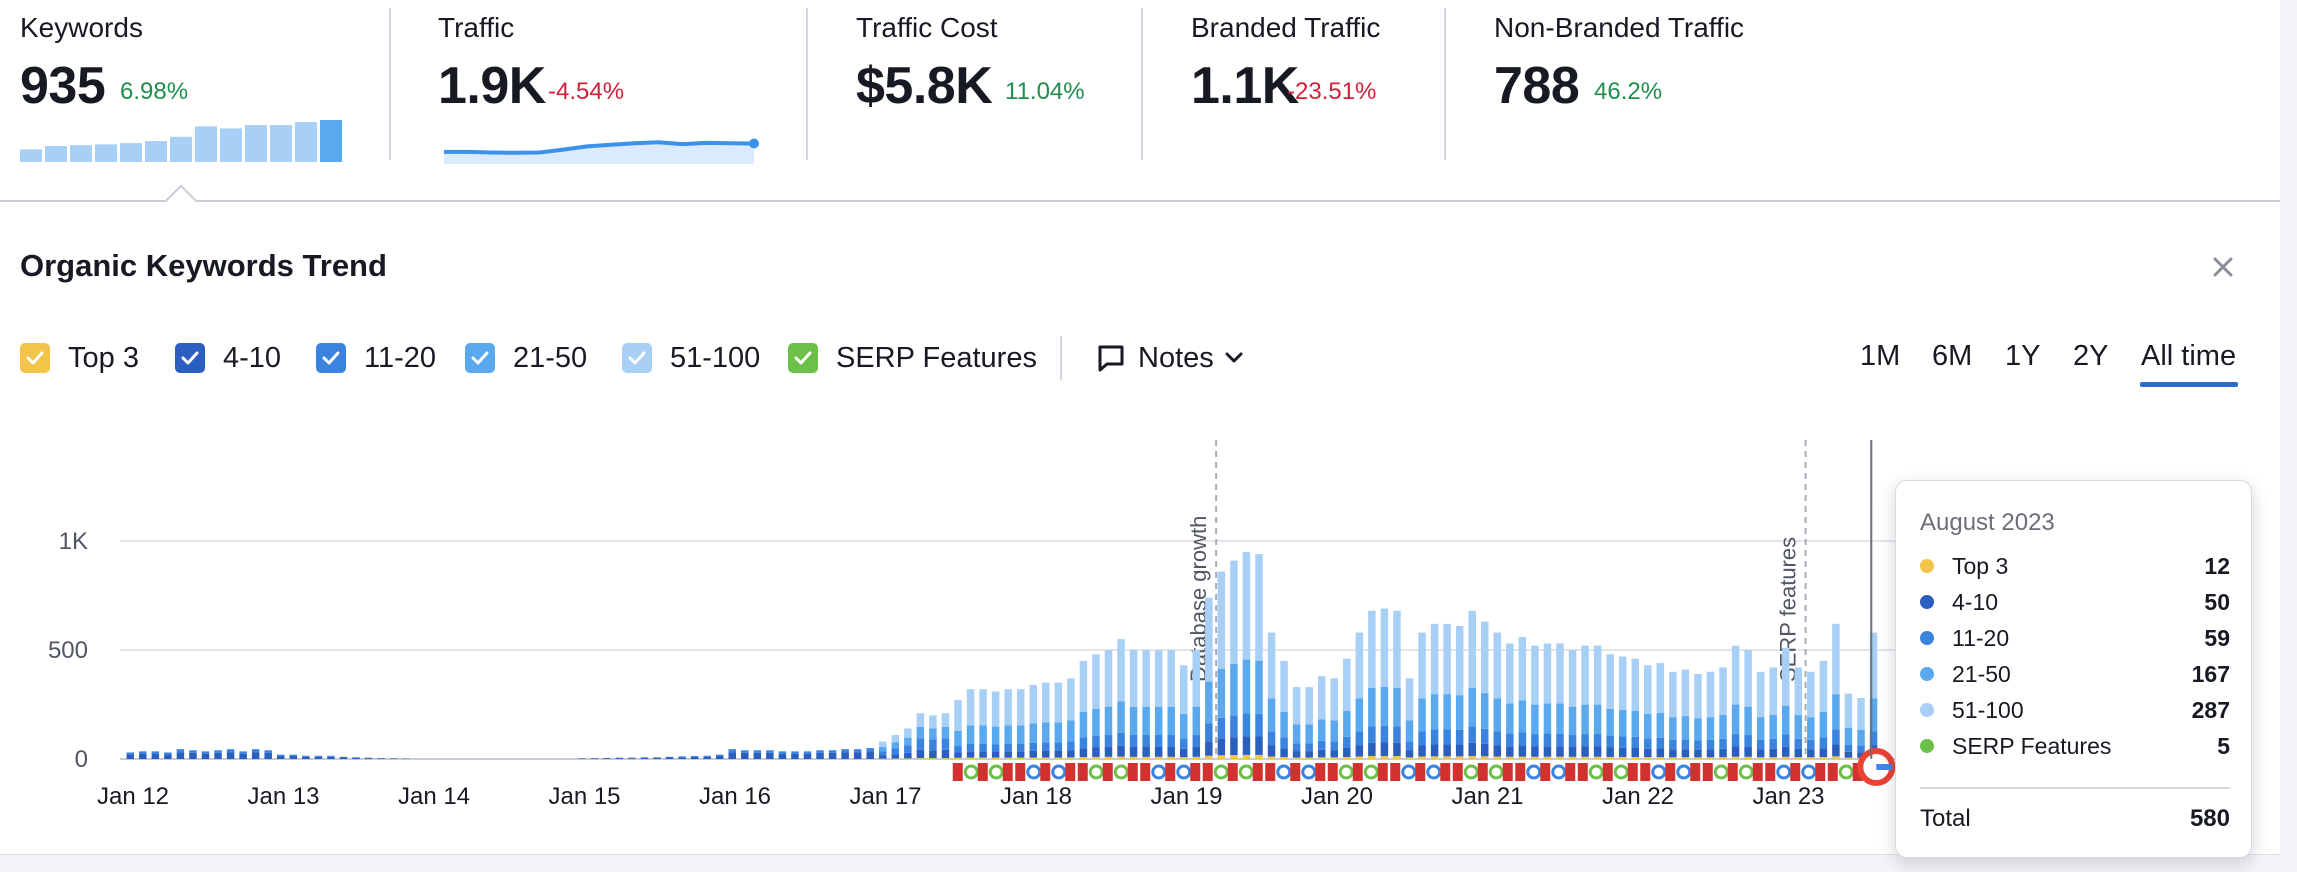  I want to click on legend-serp-features-checkbox: SERP Features, so click(912, 358).